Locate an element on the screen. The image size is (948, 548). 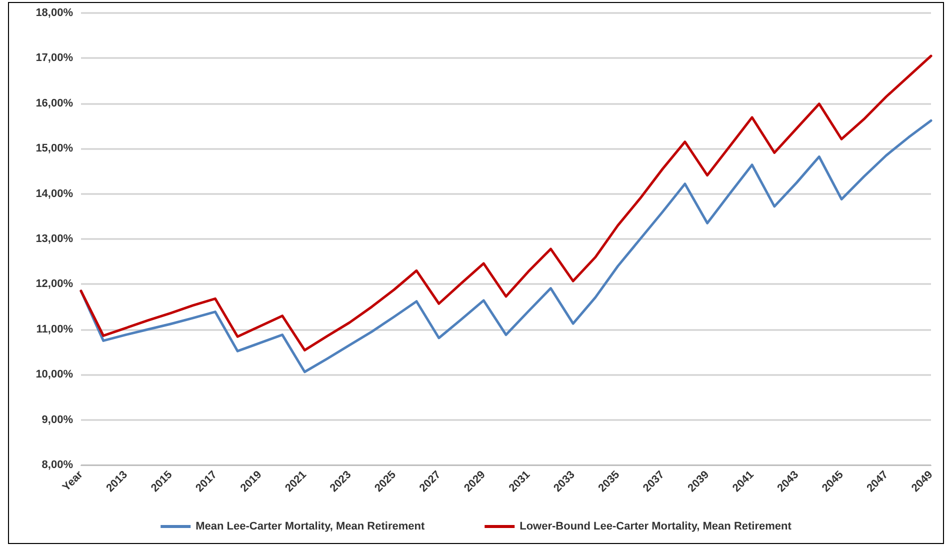
y-tick-label: 9,00% is located at coordinates (58, 420).